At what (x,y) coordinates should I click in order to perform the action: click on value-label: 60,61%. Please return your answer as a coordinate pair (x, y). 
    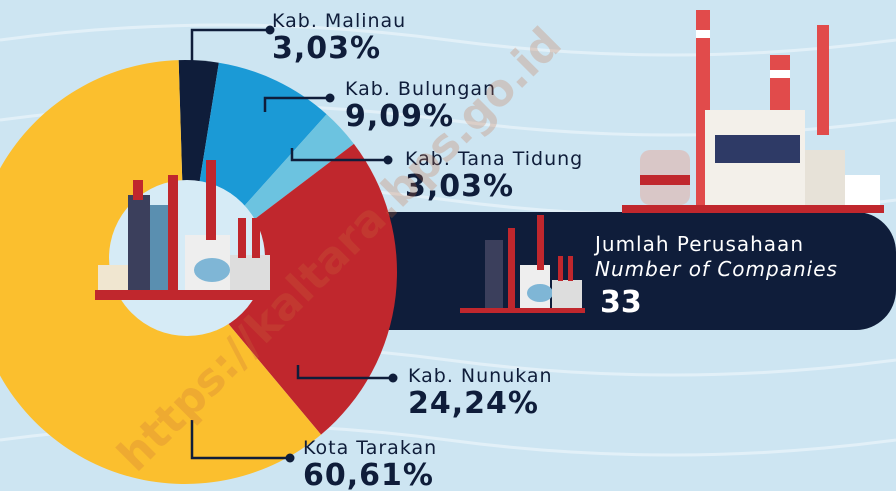
    Looking at the image, I should click on (368, 474).